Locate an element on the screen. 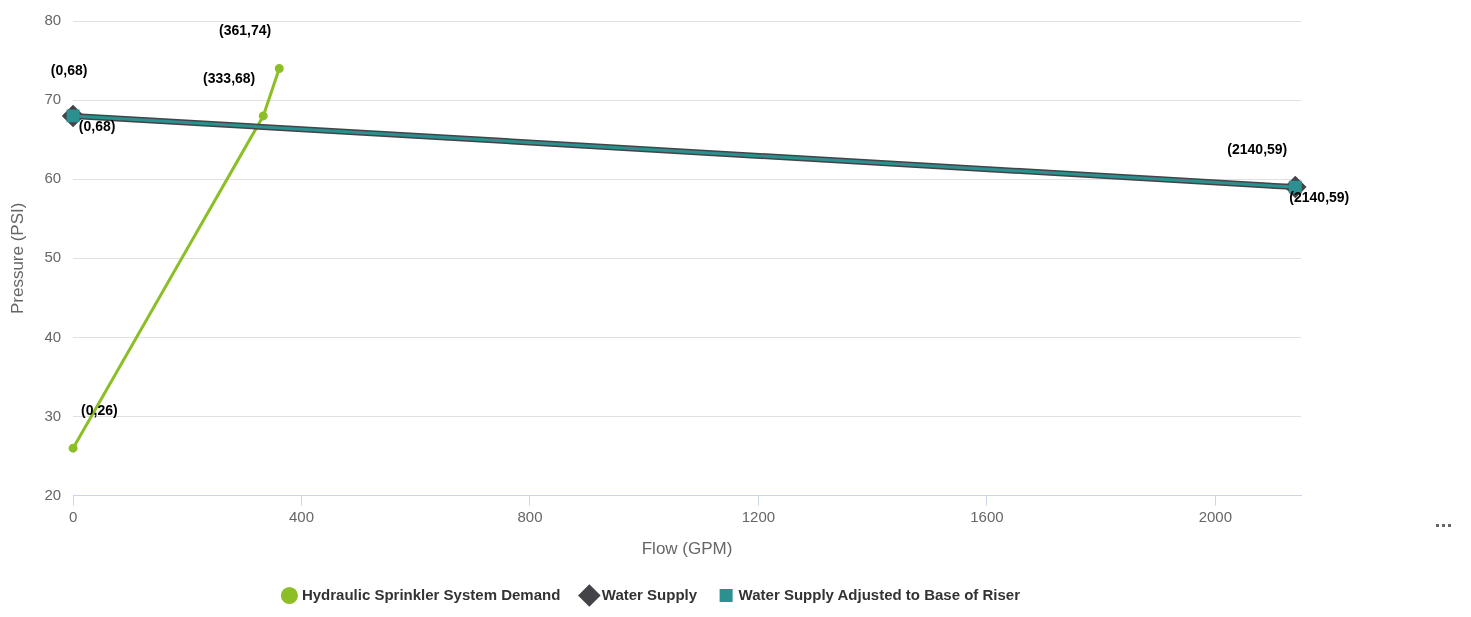 The width and height of the screenshot is (1471, 617). annotation: (361,74) is located at coordinates (245, 30).